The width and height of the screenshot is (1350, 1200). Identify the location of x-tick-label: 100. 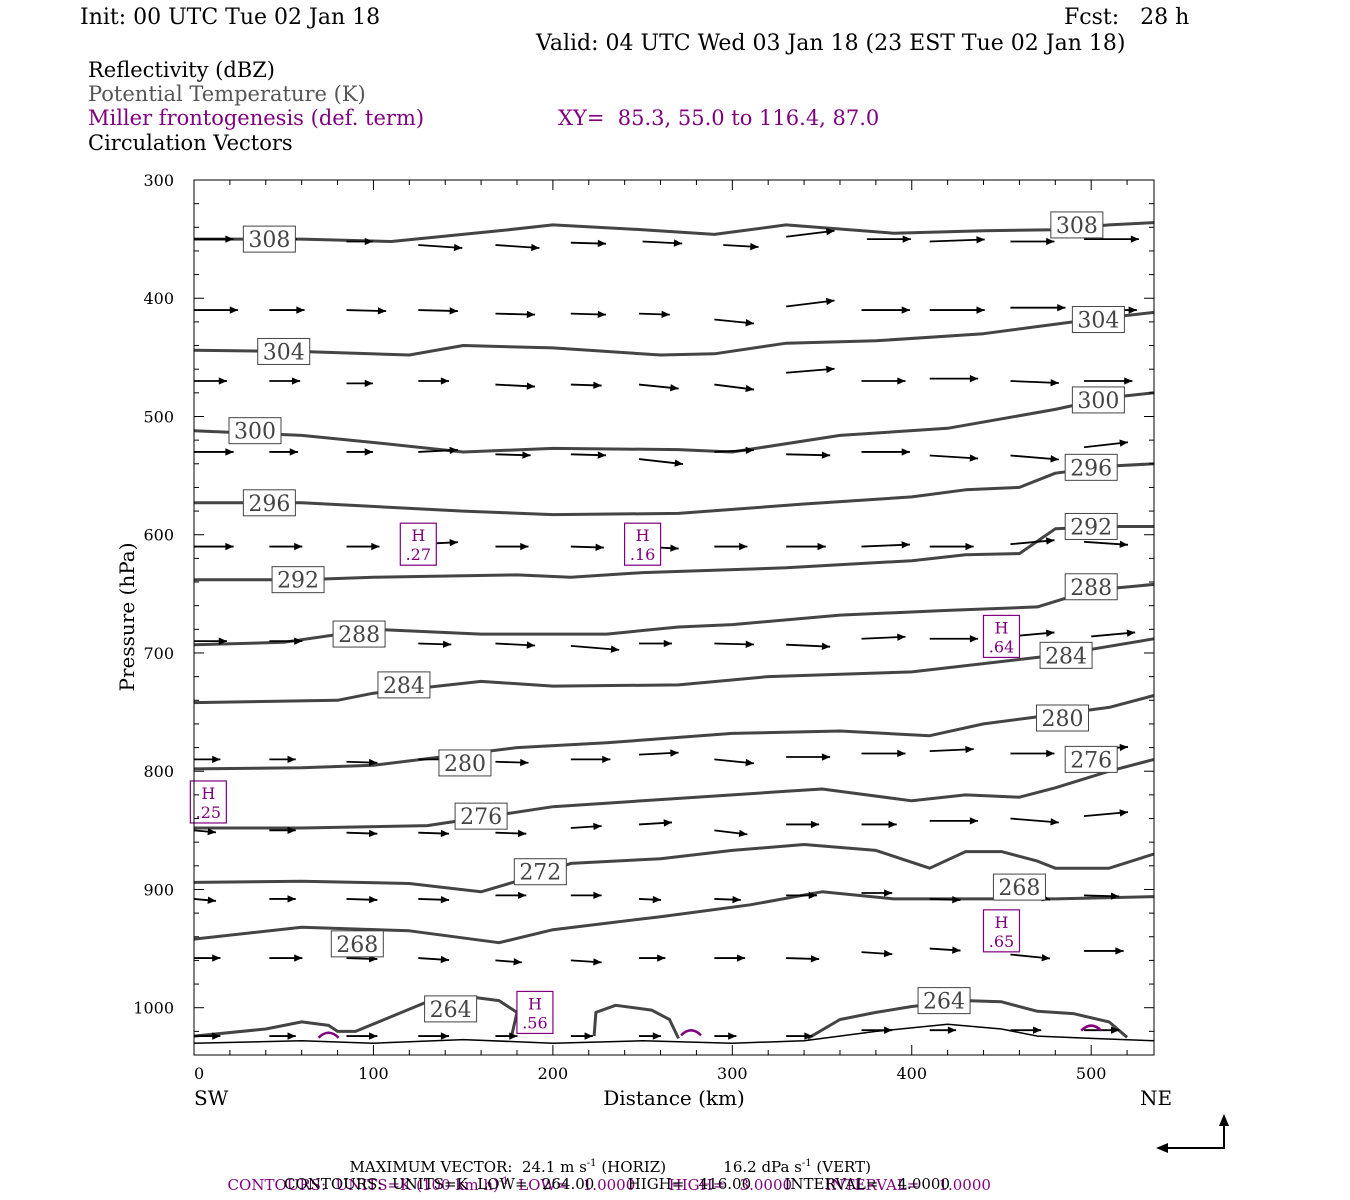
(373, 1073).